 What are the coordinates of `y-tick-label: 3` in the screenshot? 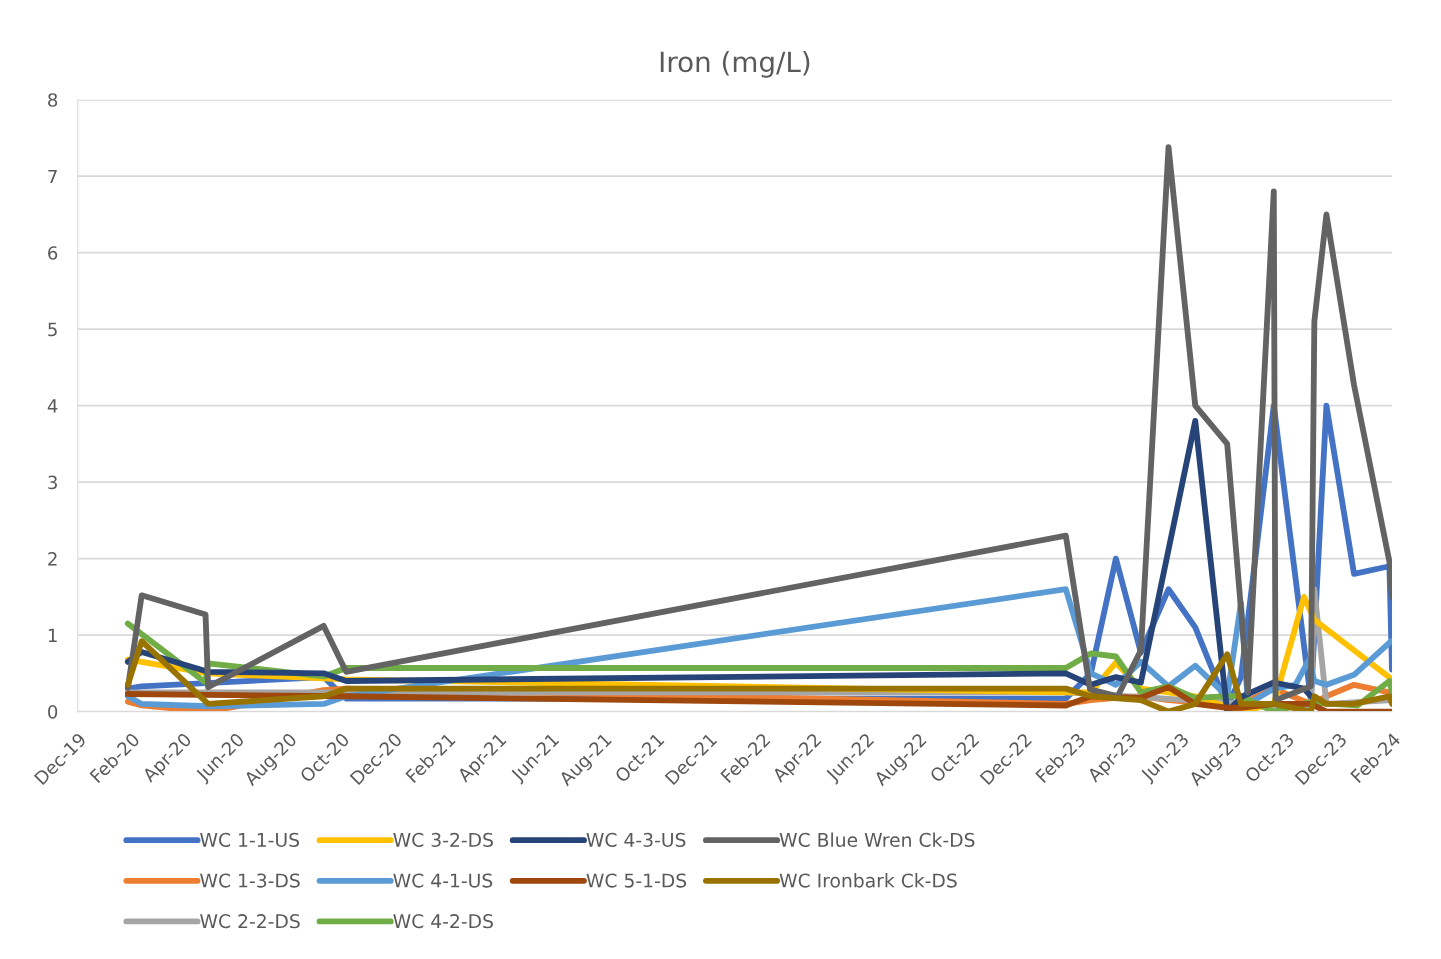 It's located at (52, 482).